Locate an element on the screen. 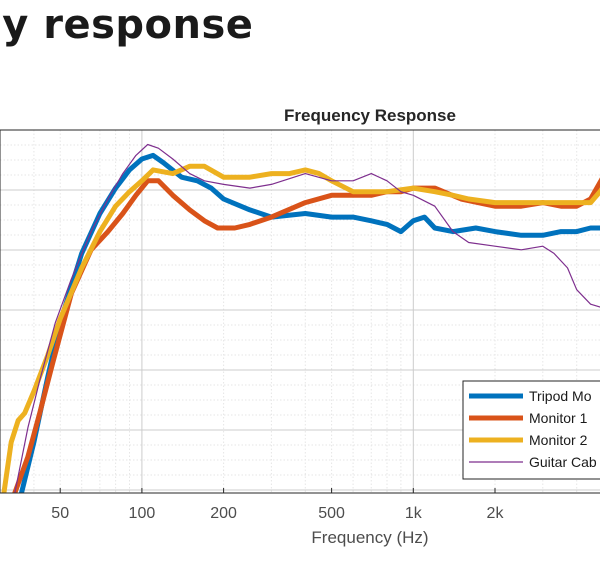  x-axis-ticks: 50 100 200 500 1k 2k is located at coordinates (277, 505).